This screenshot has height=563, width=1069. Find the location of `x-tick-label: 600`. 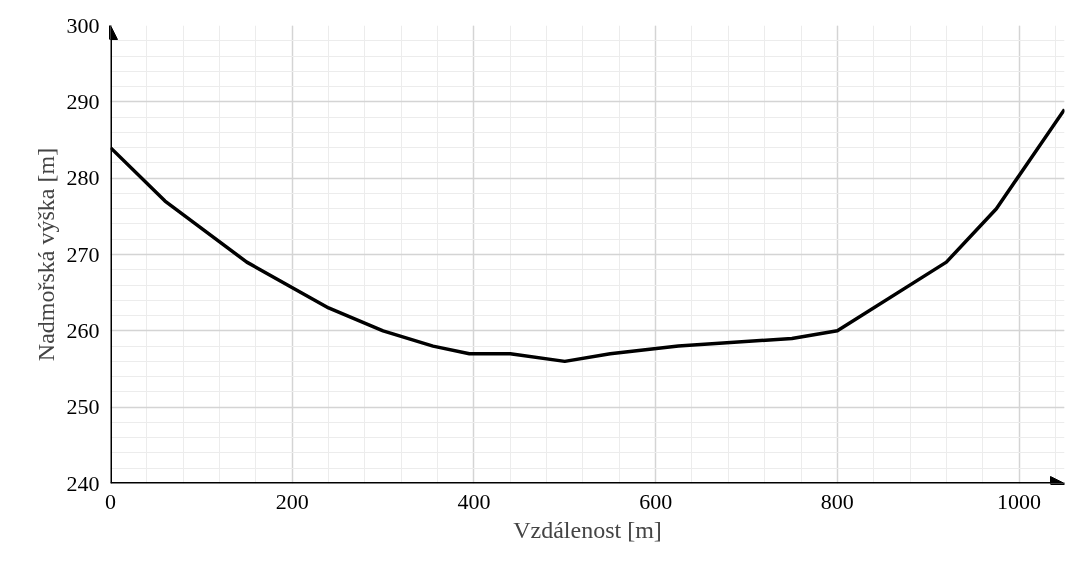

x-tick-label: 600 is located at coordinates (656, 501).